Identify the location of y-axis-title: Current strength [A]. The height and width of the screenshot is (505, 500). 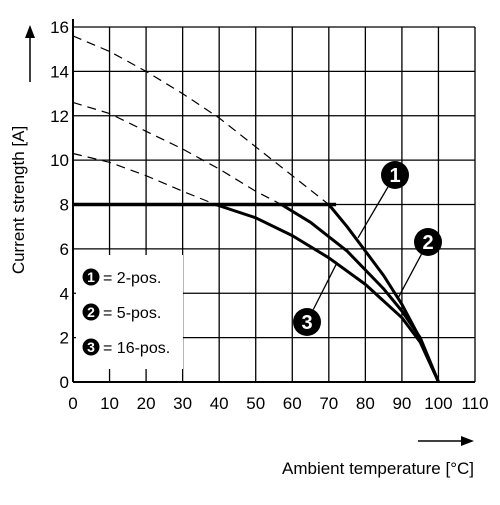
(18, 200).